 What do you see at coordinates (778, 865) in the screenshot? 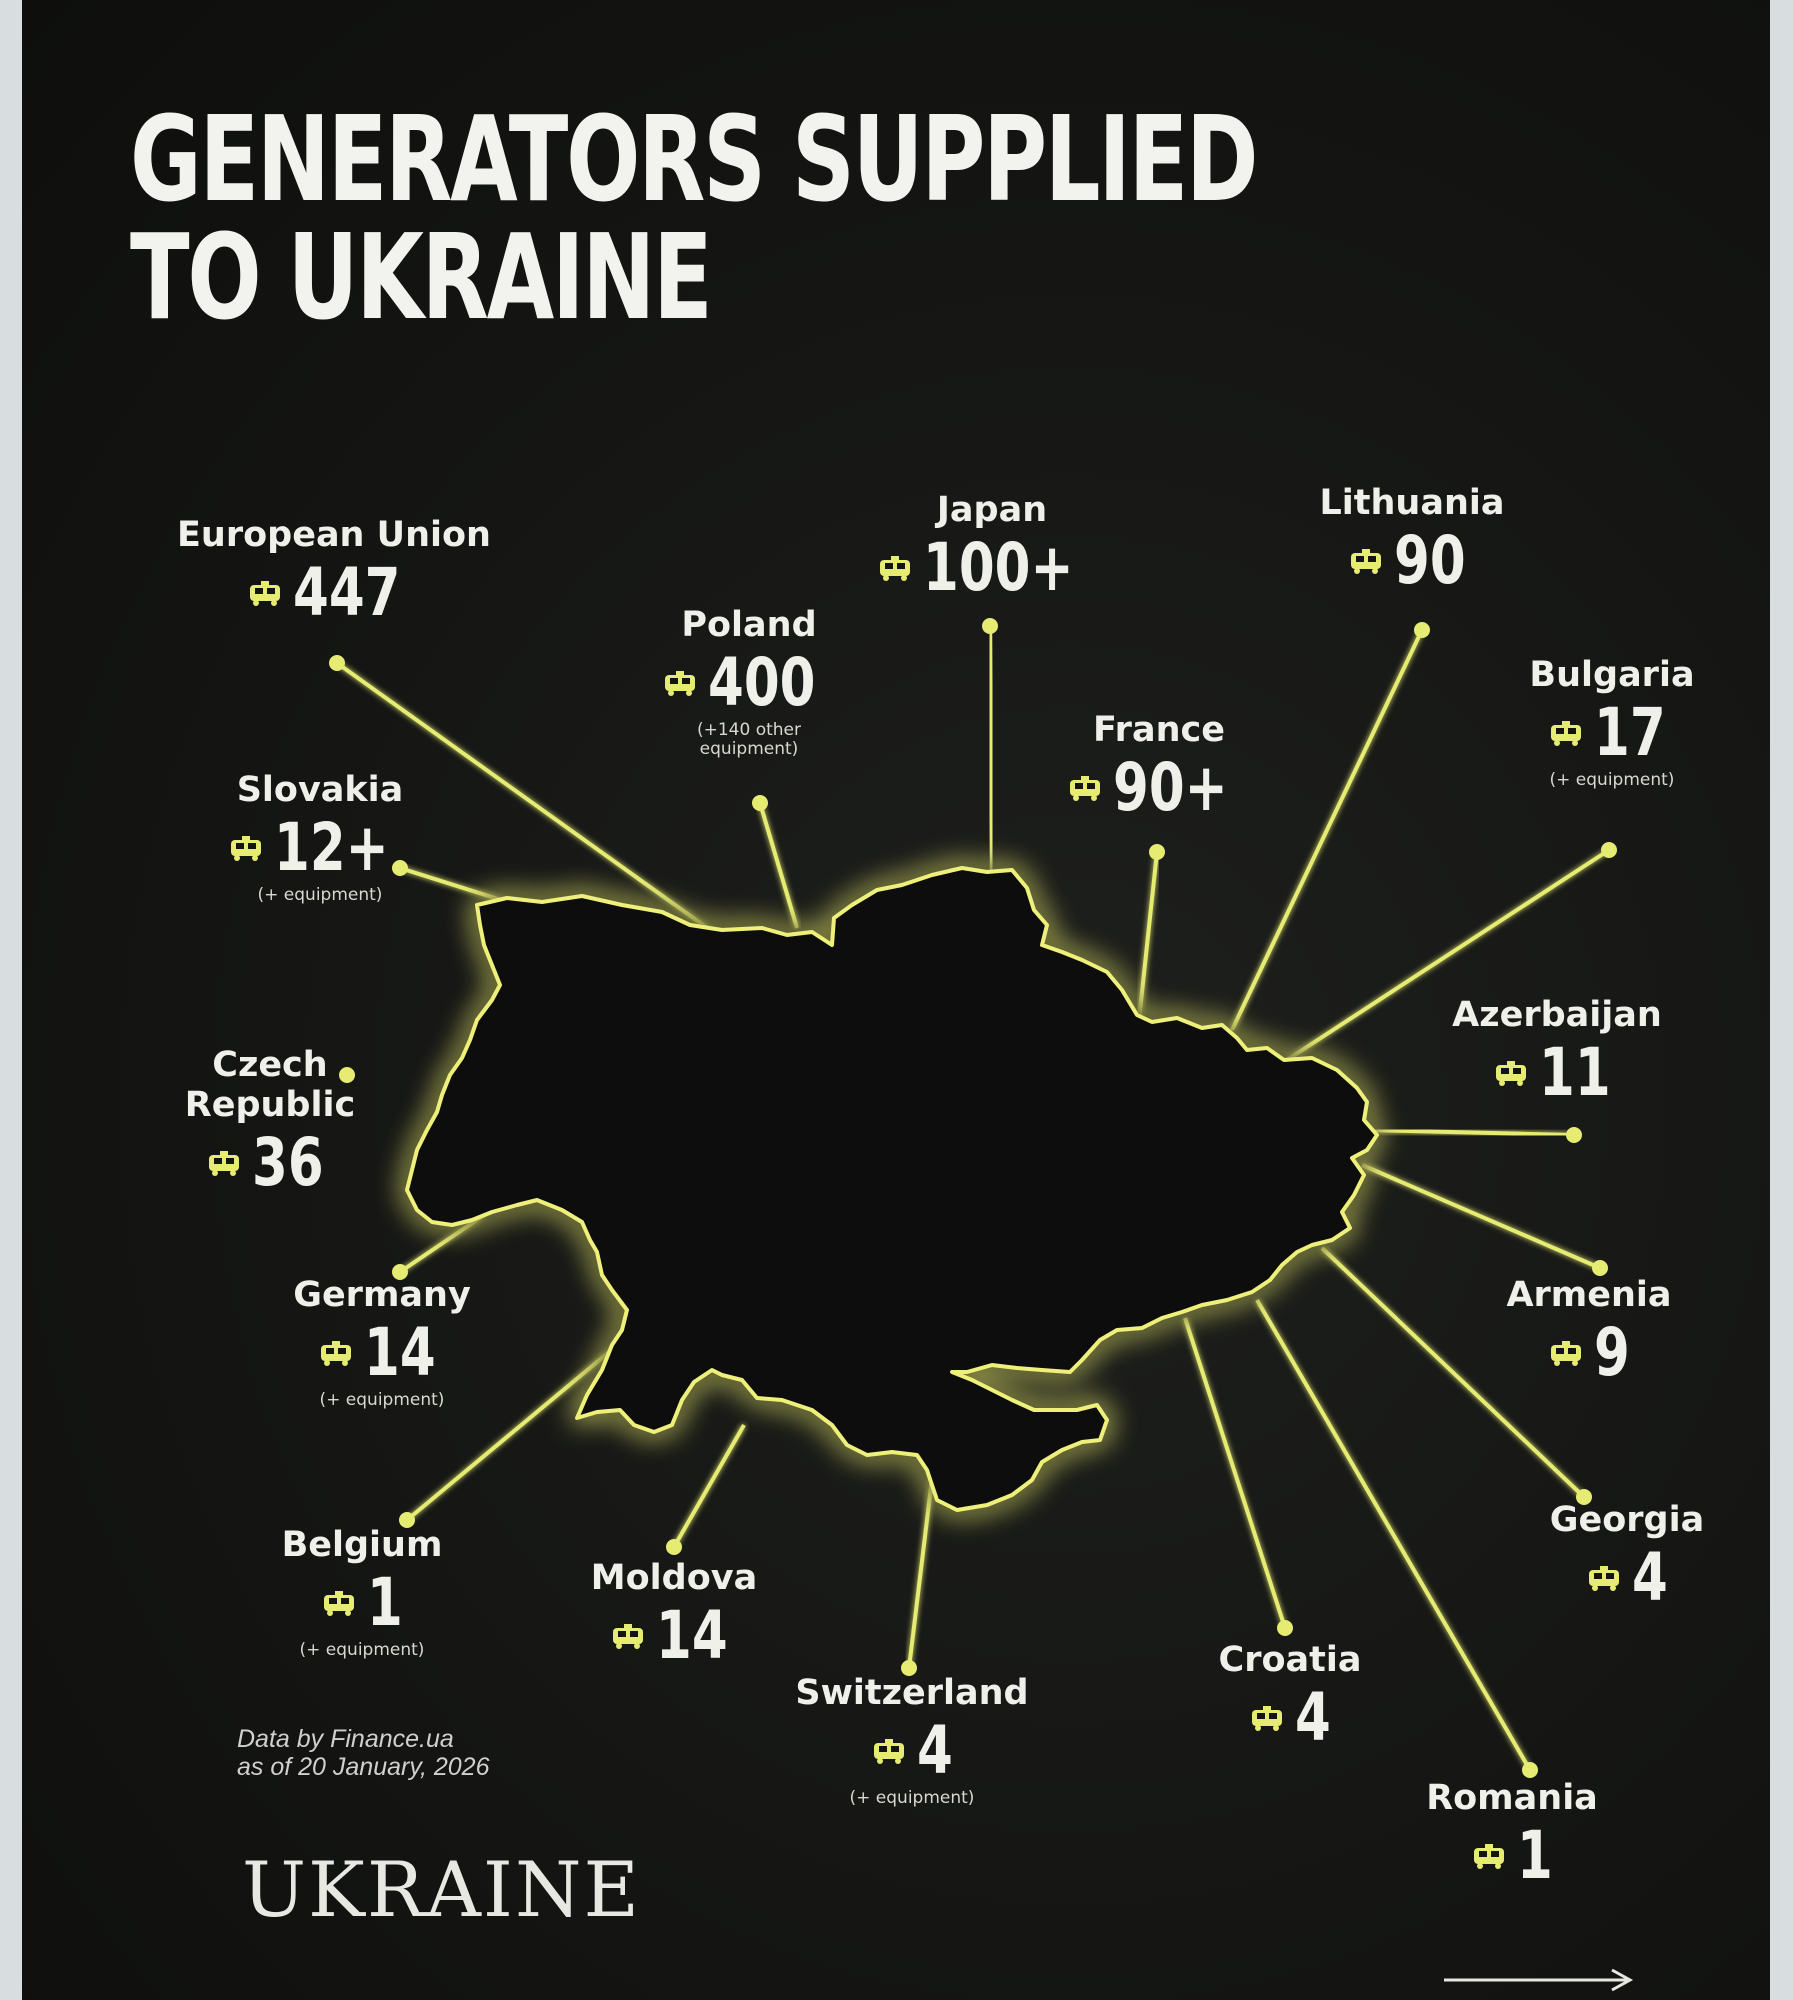
I see `connector-line-poland` at bounding box center [778, 865].